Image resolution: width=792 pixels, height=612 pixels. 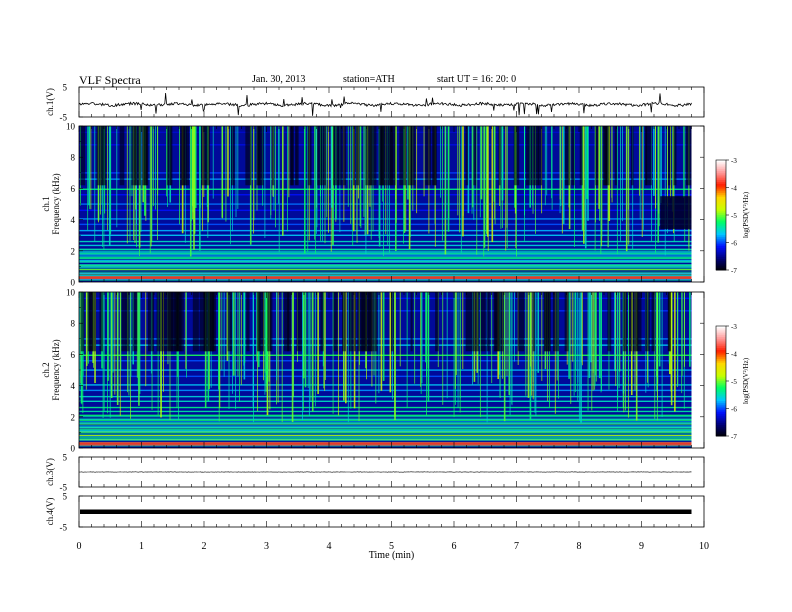 I want to click on y-tick-label: 2, so click(x=73, y=417).